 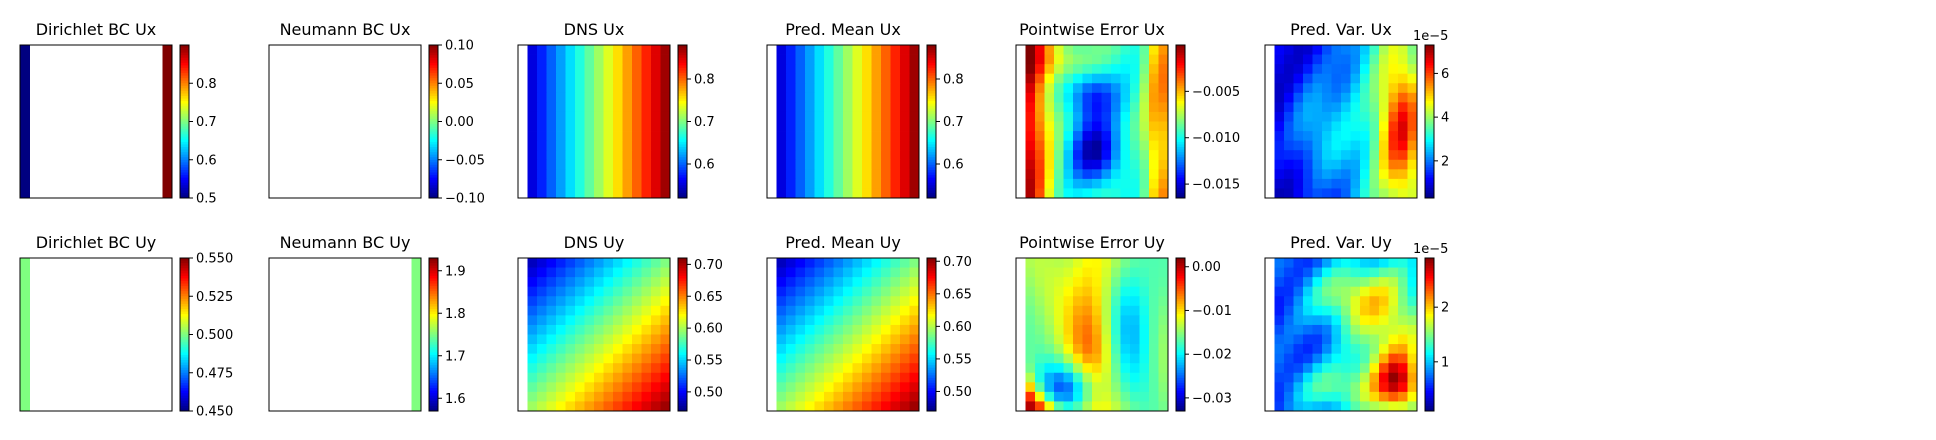 I want to click on colorbar-frame, so click(x=1180, y=334).